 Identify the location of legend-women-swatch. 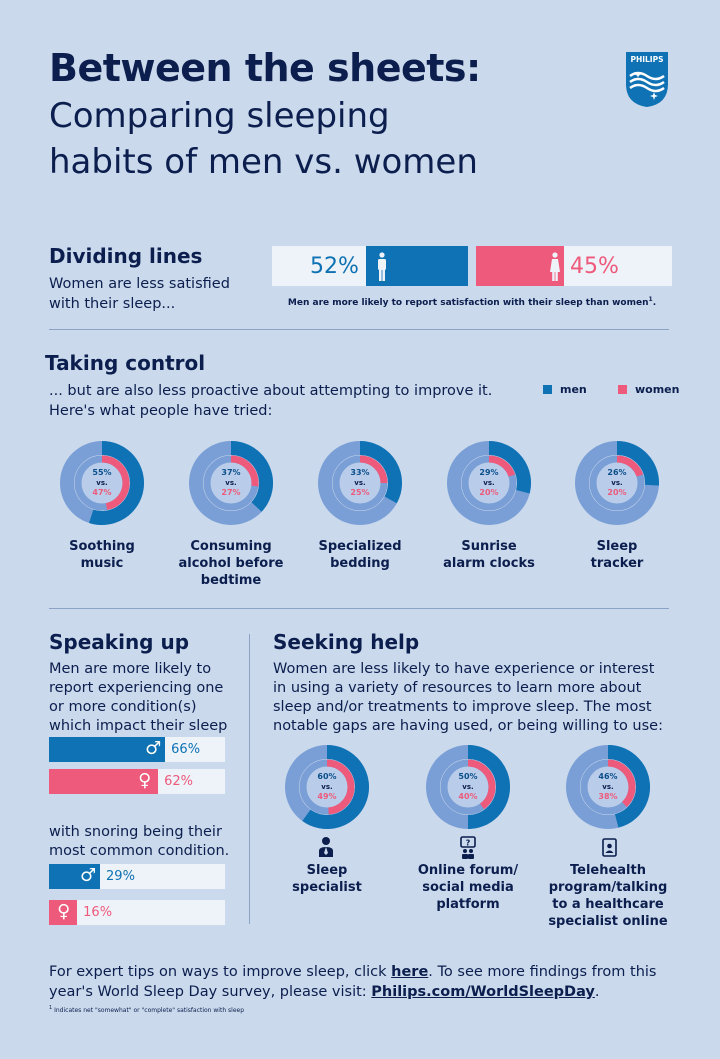
(622, 389).